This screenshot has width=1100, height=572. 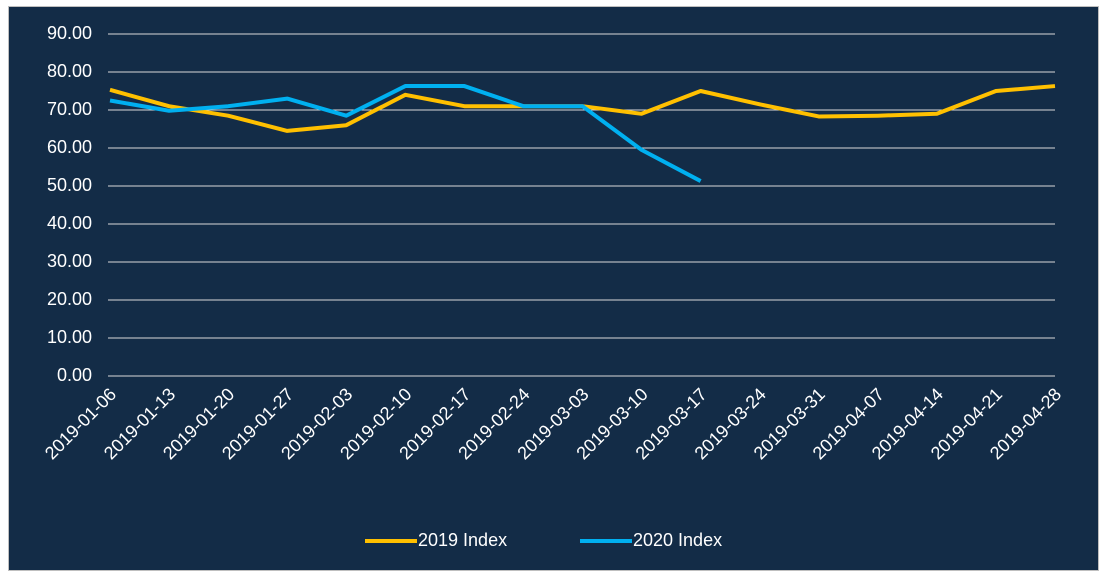 I want to click on y-tick-label: 40.00, so click(x=69, y=223).